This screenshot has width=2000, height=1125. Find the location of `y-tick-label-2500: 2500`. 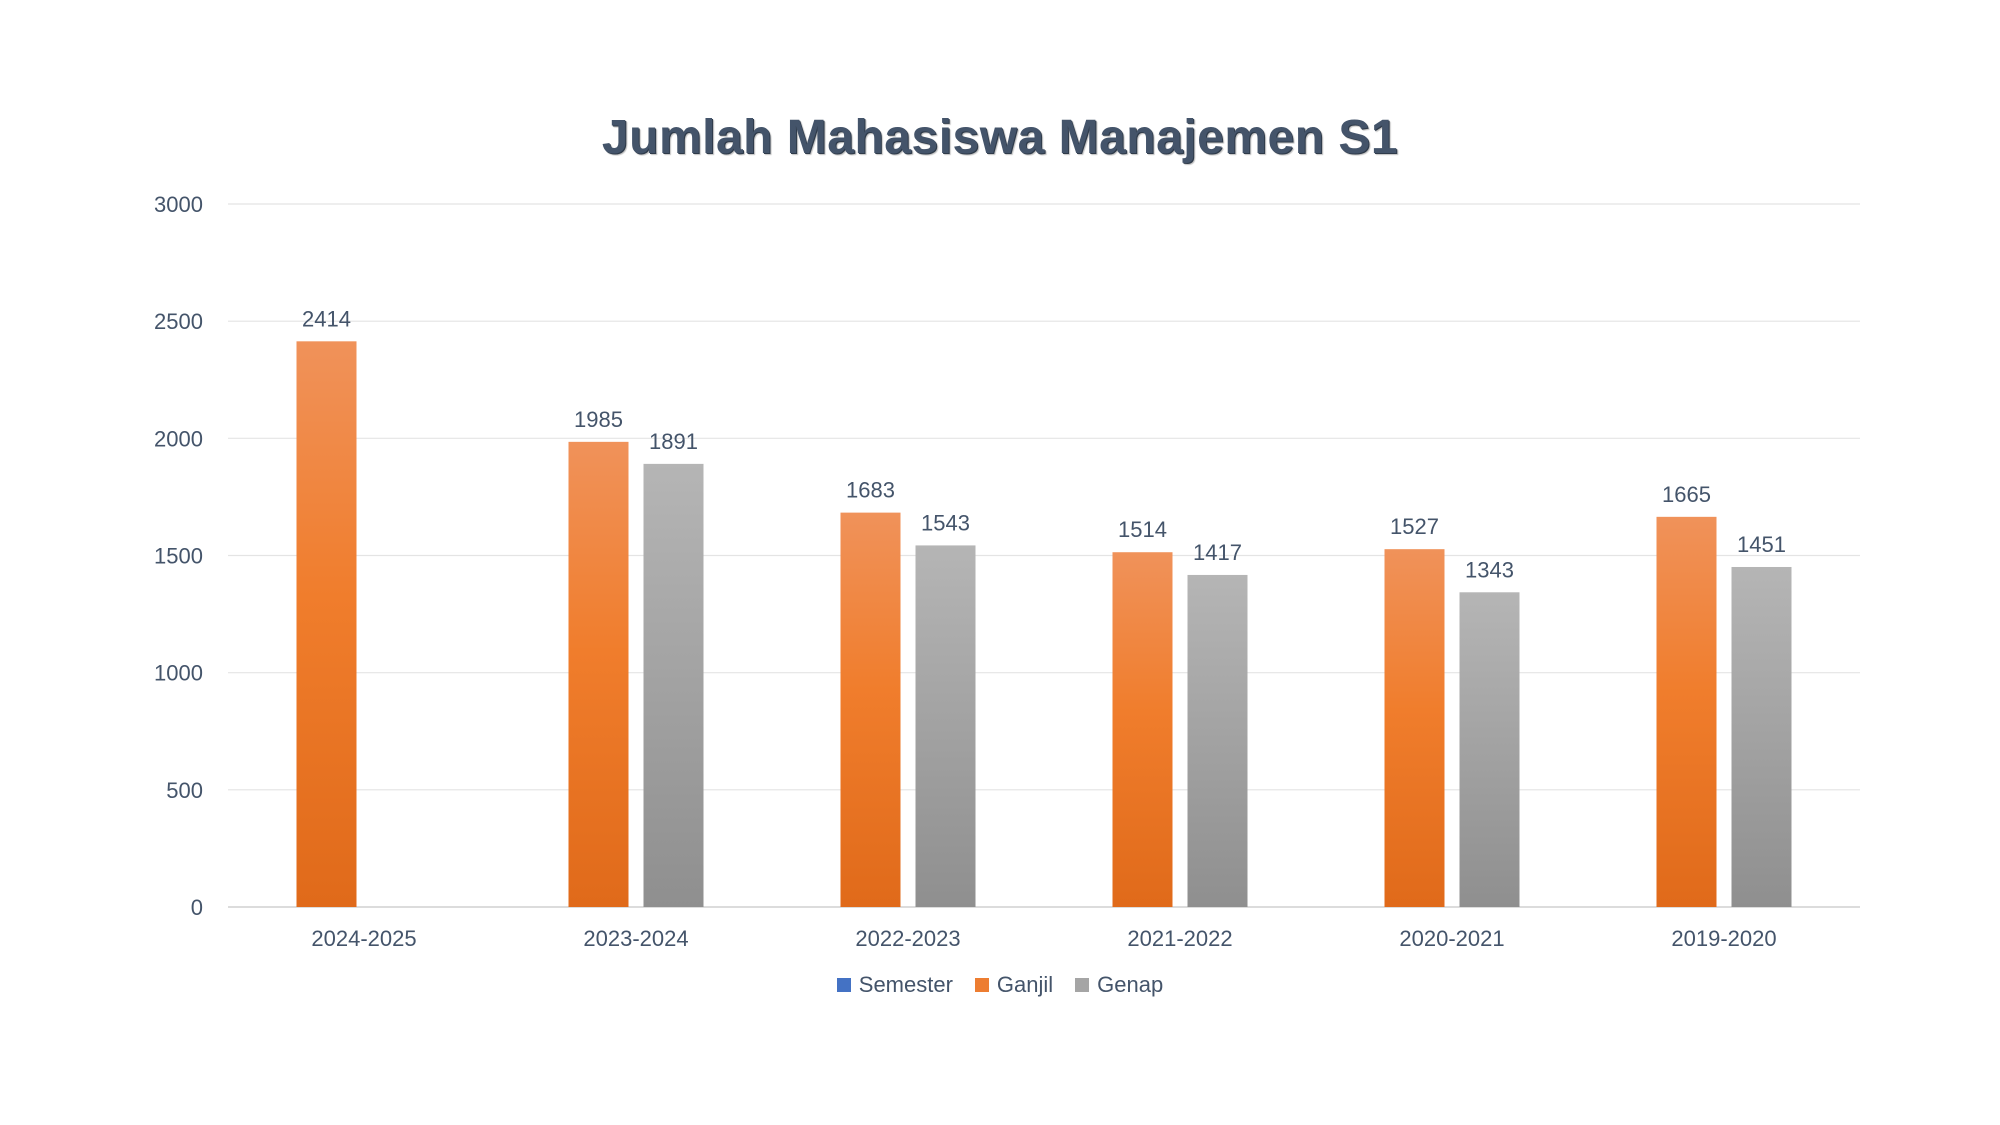

y-tick-label-2500: 2500 is located at coordinates (178, 321).